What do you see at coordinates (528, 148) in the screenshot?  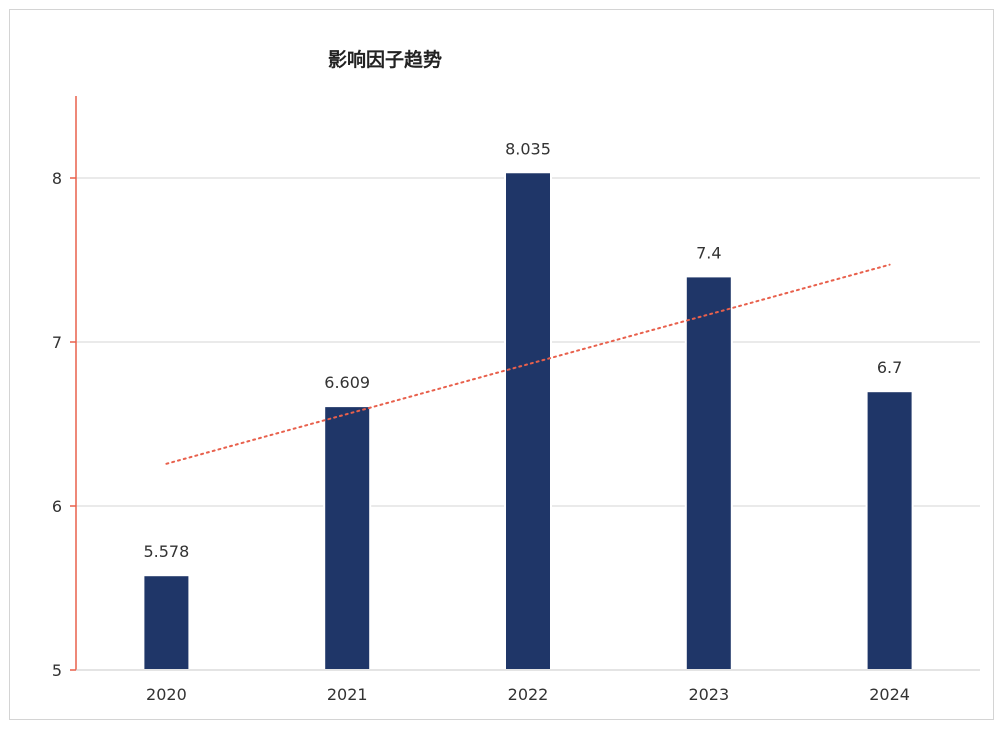 I see `data-label: 8.035` at bounding box center [528, 148].